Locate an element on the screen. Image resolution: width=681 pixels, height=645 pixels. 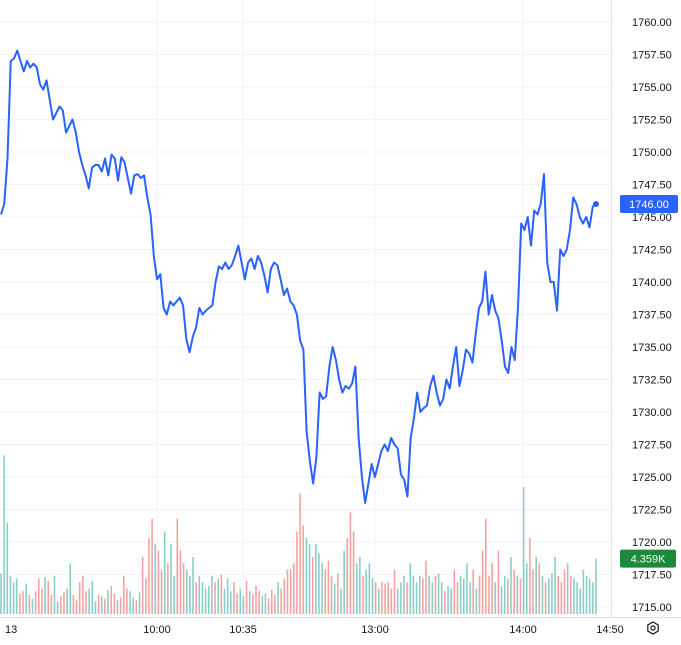
y-tick-label: 1727.50 is located at coordinates (652, 446).